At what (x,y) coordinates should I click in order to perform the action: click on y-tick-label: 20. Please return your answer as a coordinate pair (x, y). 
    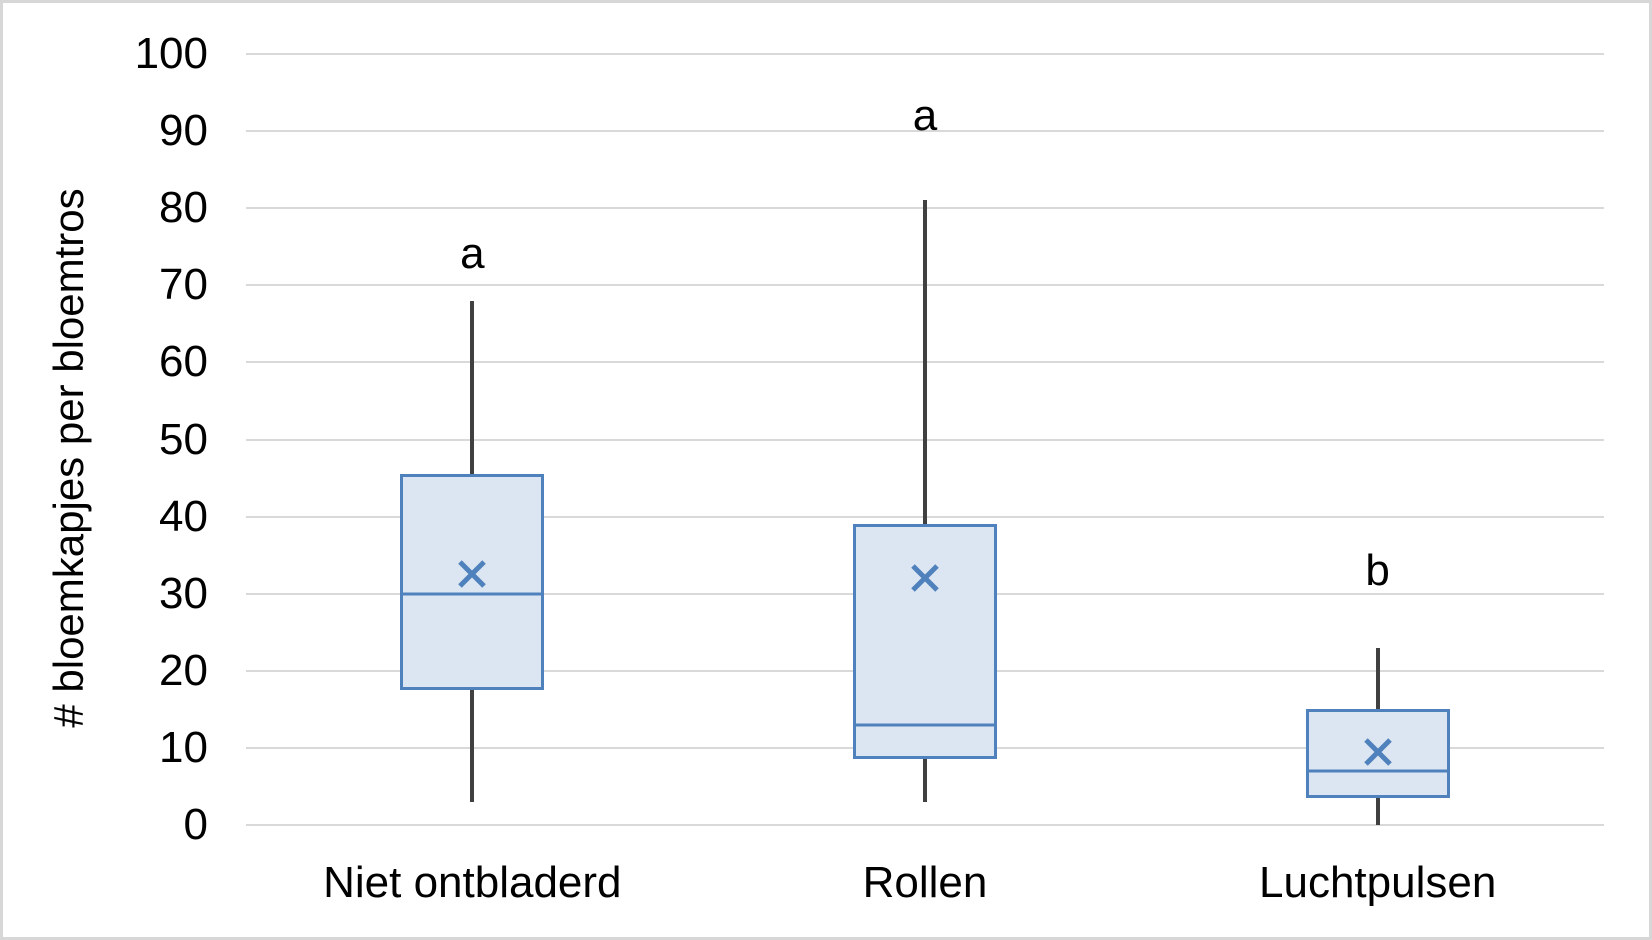
    Looking at the image, I should click on (183, 670).